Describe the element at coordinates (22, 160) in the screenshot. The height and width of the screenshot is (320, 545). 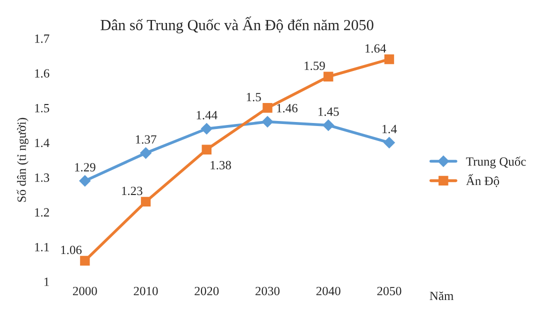
I see `y-axis-title: Số dân (tỉ người)` at that location.